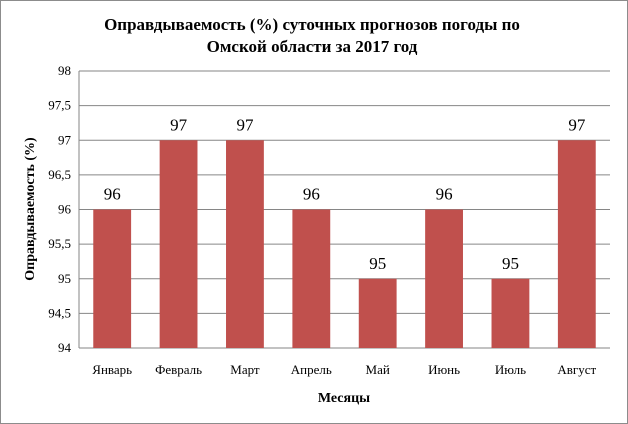 The image size is (628, 424). Describe the element at coordinates (59, 312) in the screenshot. I see `y-tick-label: 94,5` at that location.